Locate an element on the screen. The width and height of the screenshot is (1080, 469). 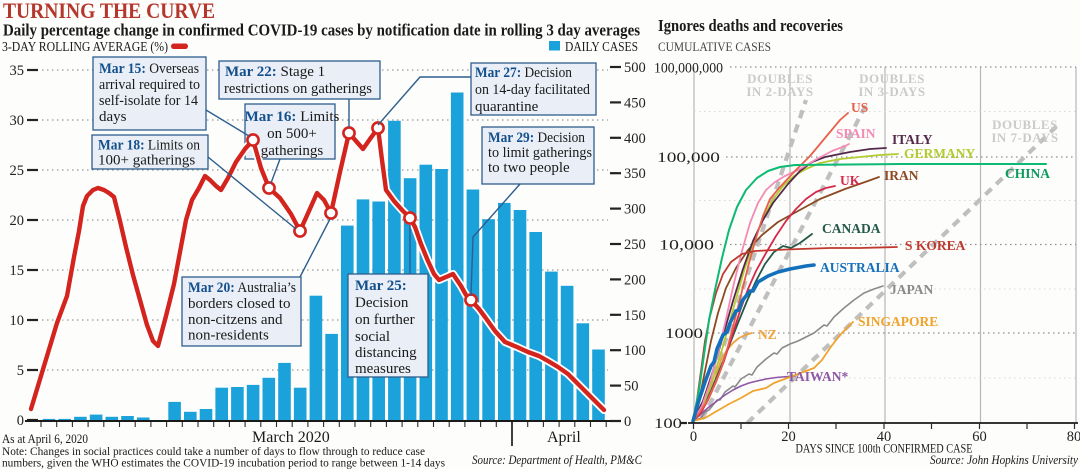
svg-text: borders closed to is located at coordinates (239, 304).